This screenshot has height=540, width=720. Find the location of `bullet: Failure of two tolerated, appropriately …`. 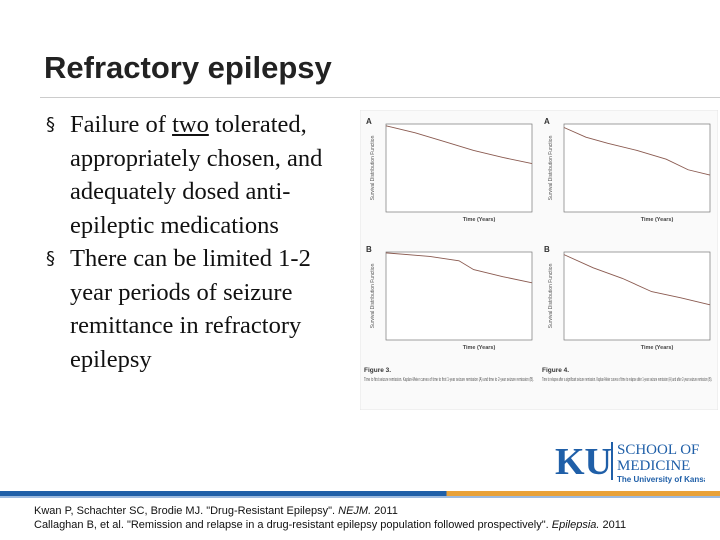

bullet: Failure of two tolerated, appropriately … is located at coordinates (196, 175).